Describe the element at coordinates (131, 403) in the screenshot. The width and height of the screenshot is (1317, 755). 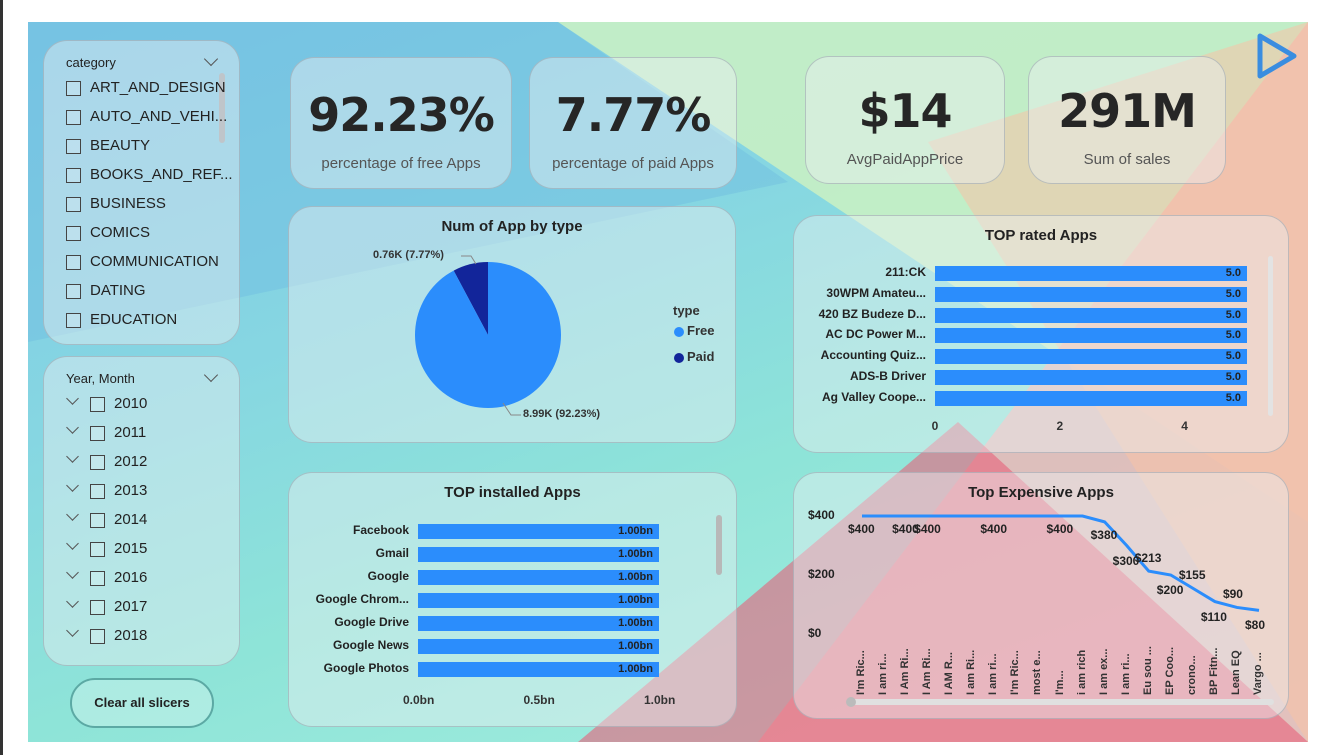
I see `year-item-label: 2010` at that location.